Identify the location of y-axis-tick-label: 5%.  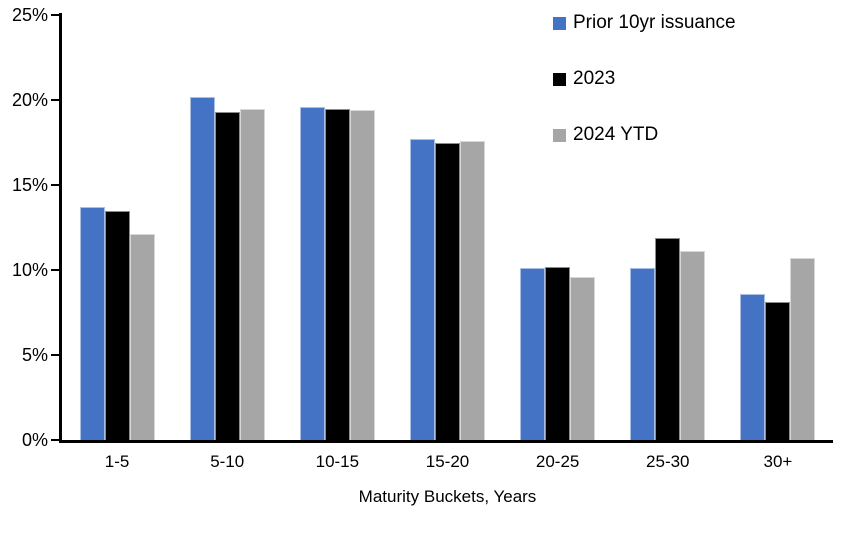
(34, 355).